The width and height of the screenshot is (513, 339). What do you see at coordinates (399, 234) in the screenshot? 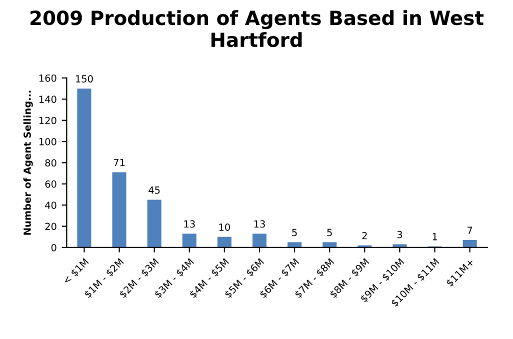
I see `data-label: 3` at bounding box center [399, 234].